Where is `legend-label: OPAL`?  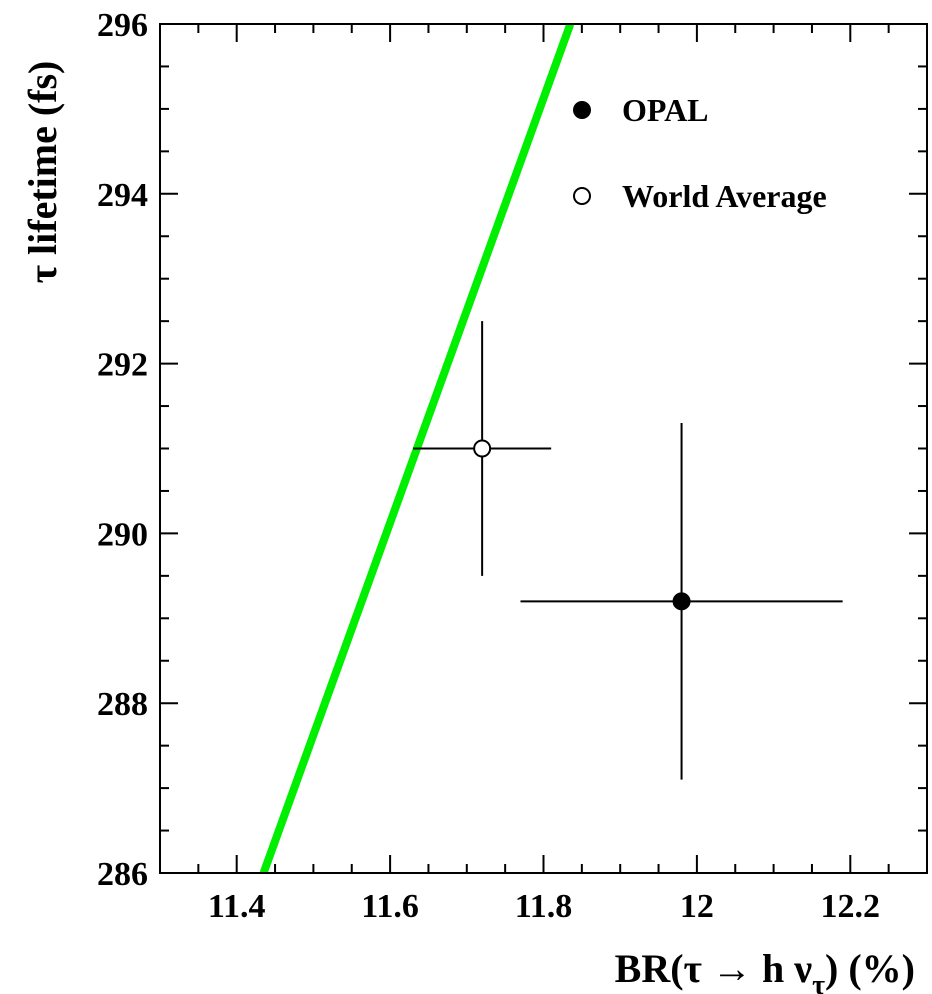
legend-label: OPAL is located at coordinates (665, 110).